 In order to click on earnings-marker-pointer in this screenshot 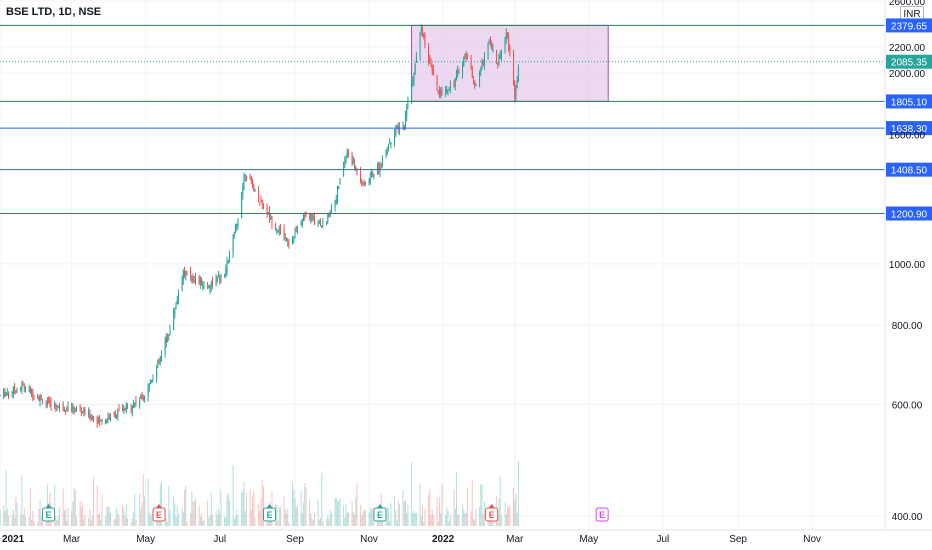, I will do `click(48, 506)`.